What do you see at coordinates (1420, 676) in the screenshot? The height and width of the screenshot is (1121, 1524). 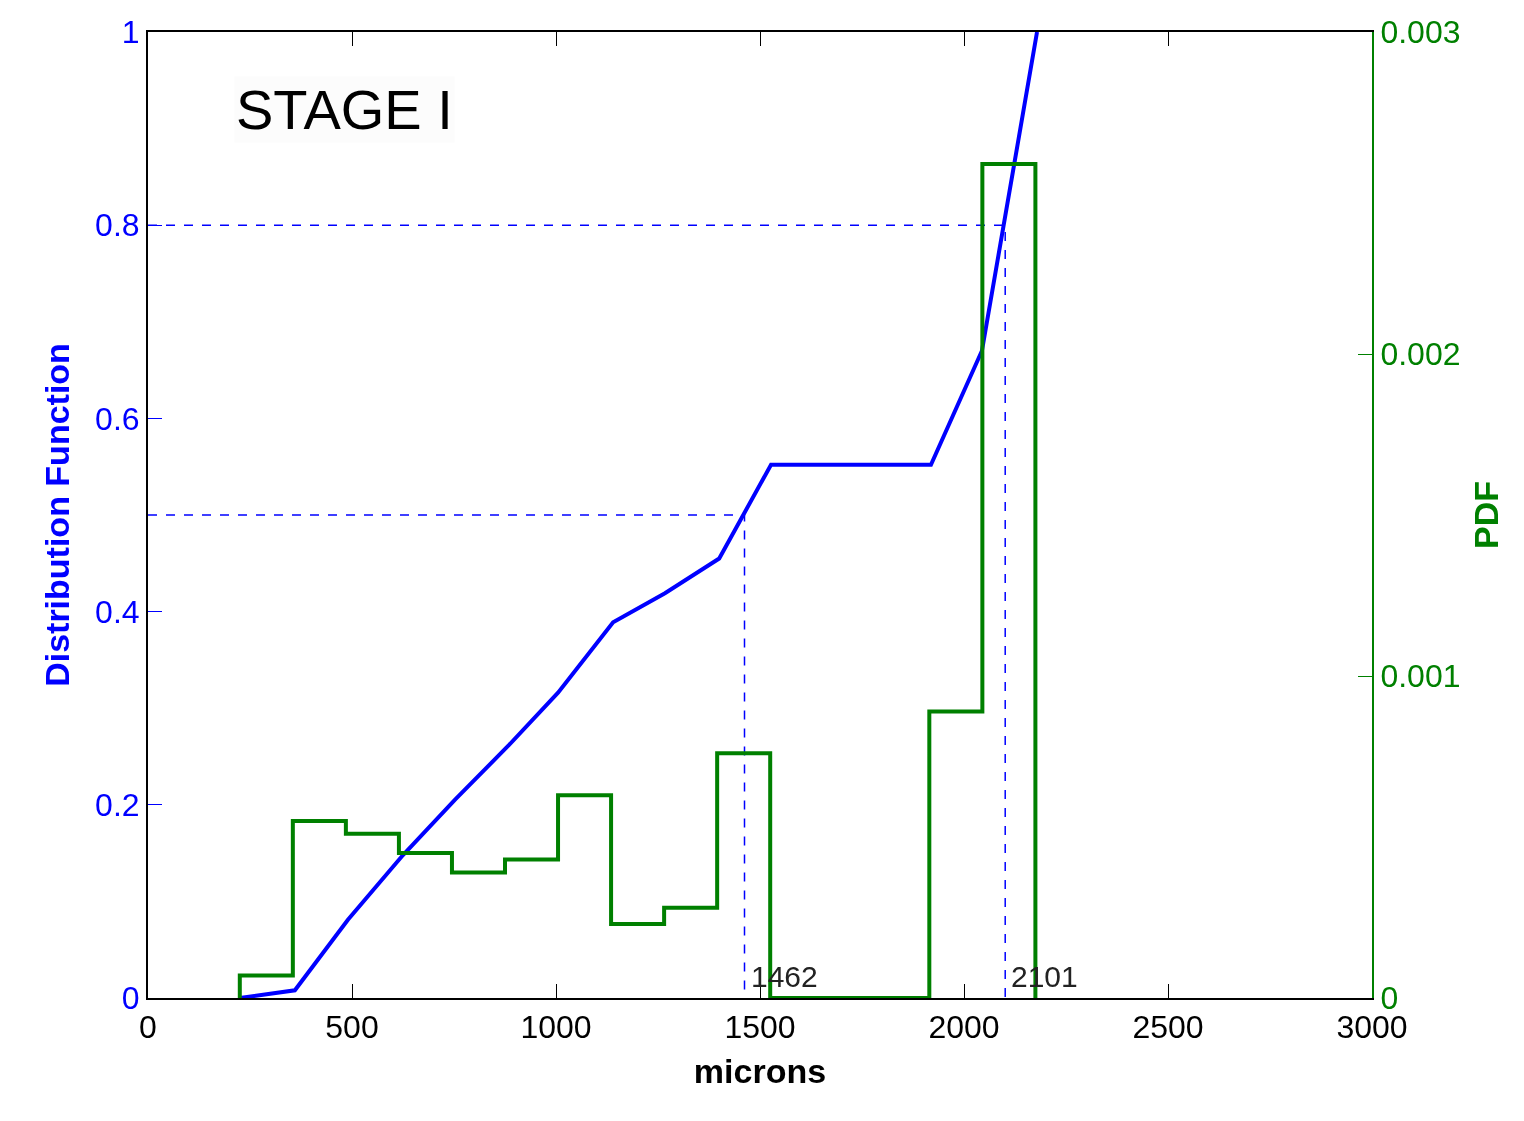 I see `y2-tick-label: 0.001` at bounding box center [1420, 676].